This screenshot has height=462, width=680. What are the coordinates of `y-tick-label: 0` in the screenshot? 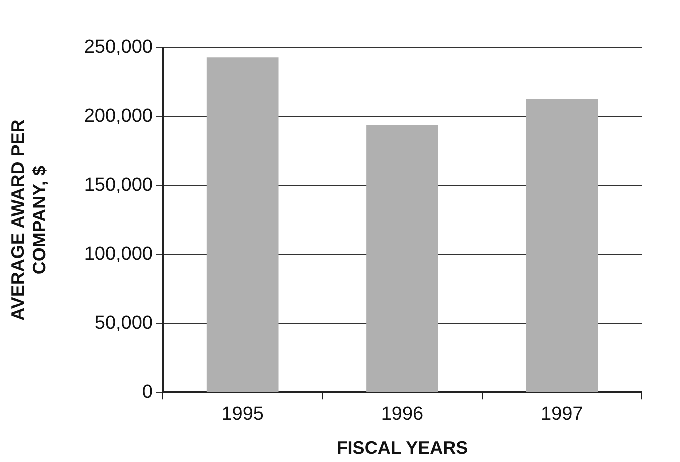 It's located at (147, 392).